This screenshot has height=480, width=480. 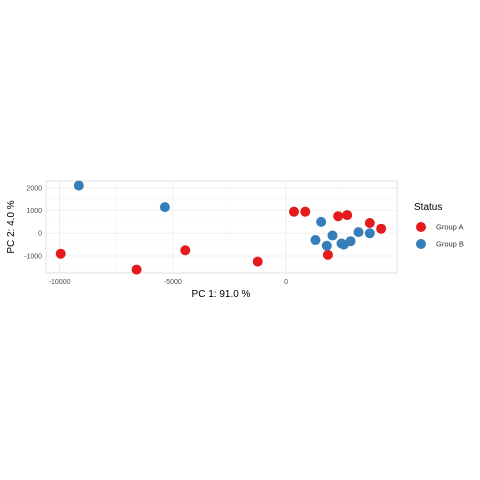 I want to click on legend: Status Group A Group B, so click(x=439, y=225).